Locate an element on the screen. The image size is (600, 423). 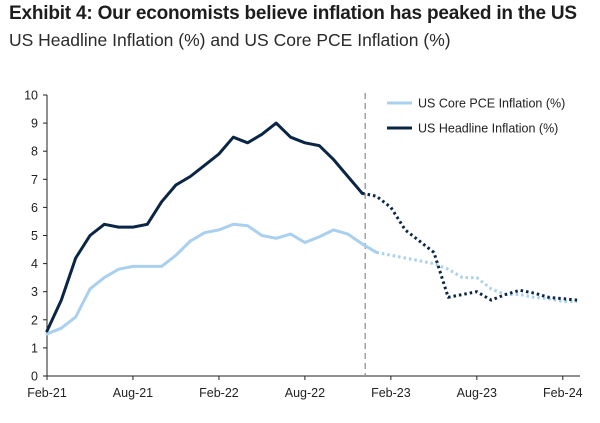
y-tick-label: 6 is located at coordinates (34, 208).